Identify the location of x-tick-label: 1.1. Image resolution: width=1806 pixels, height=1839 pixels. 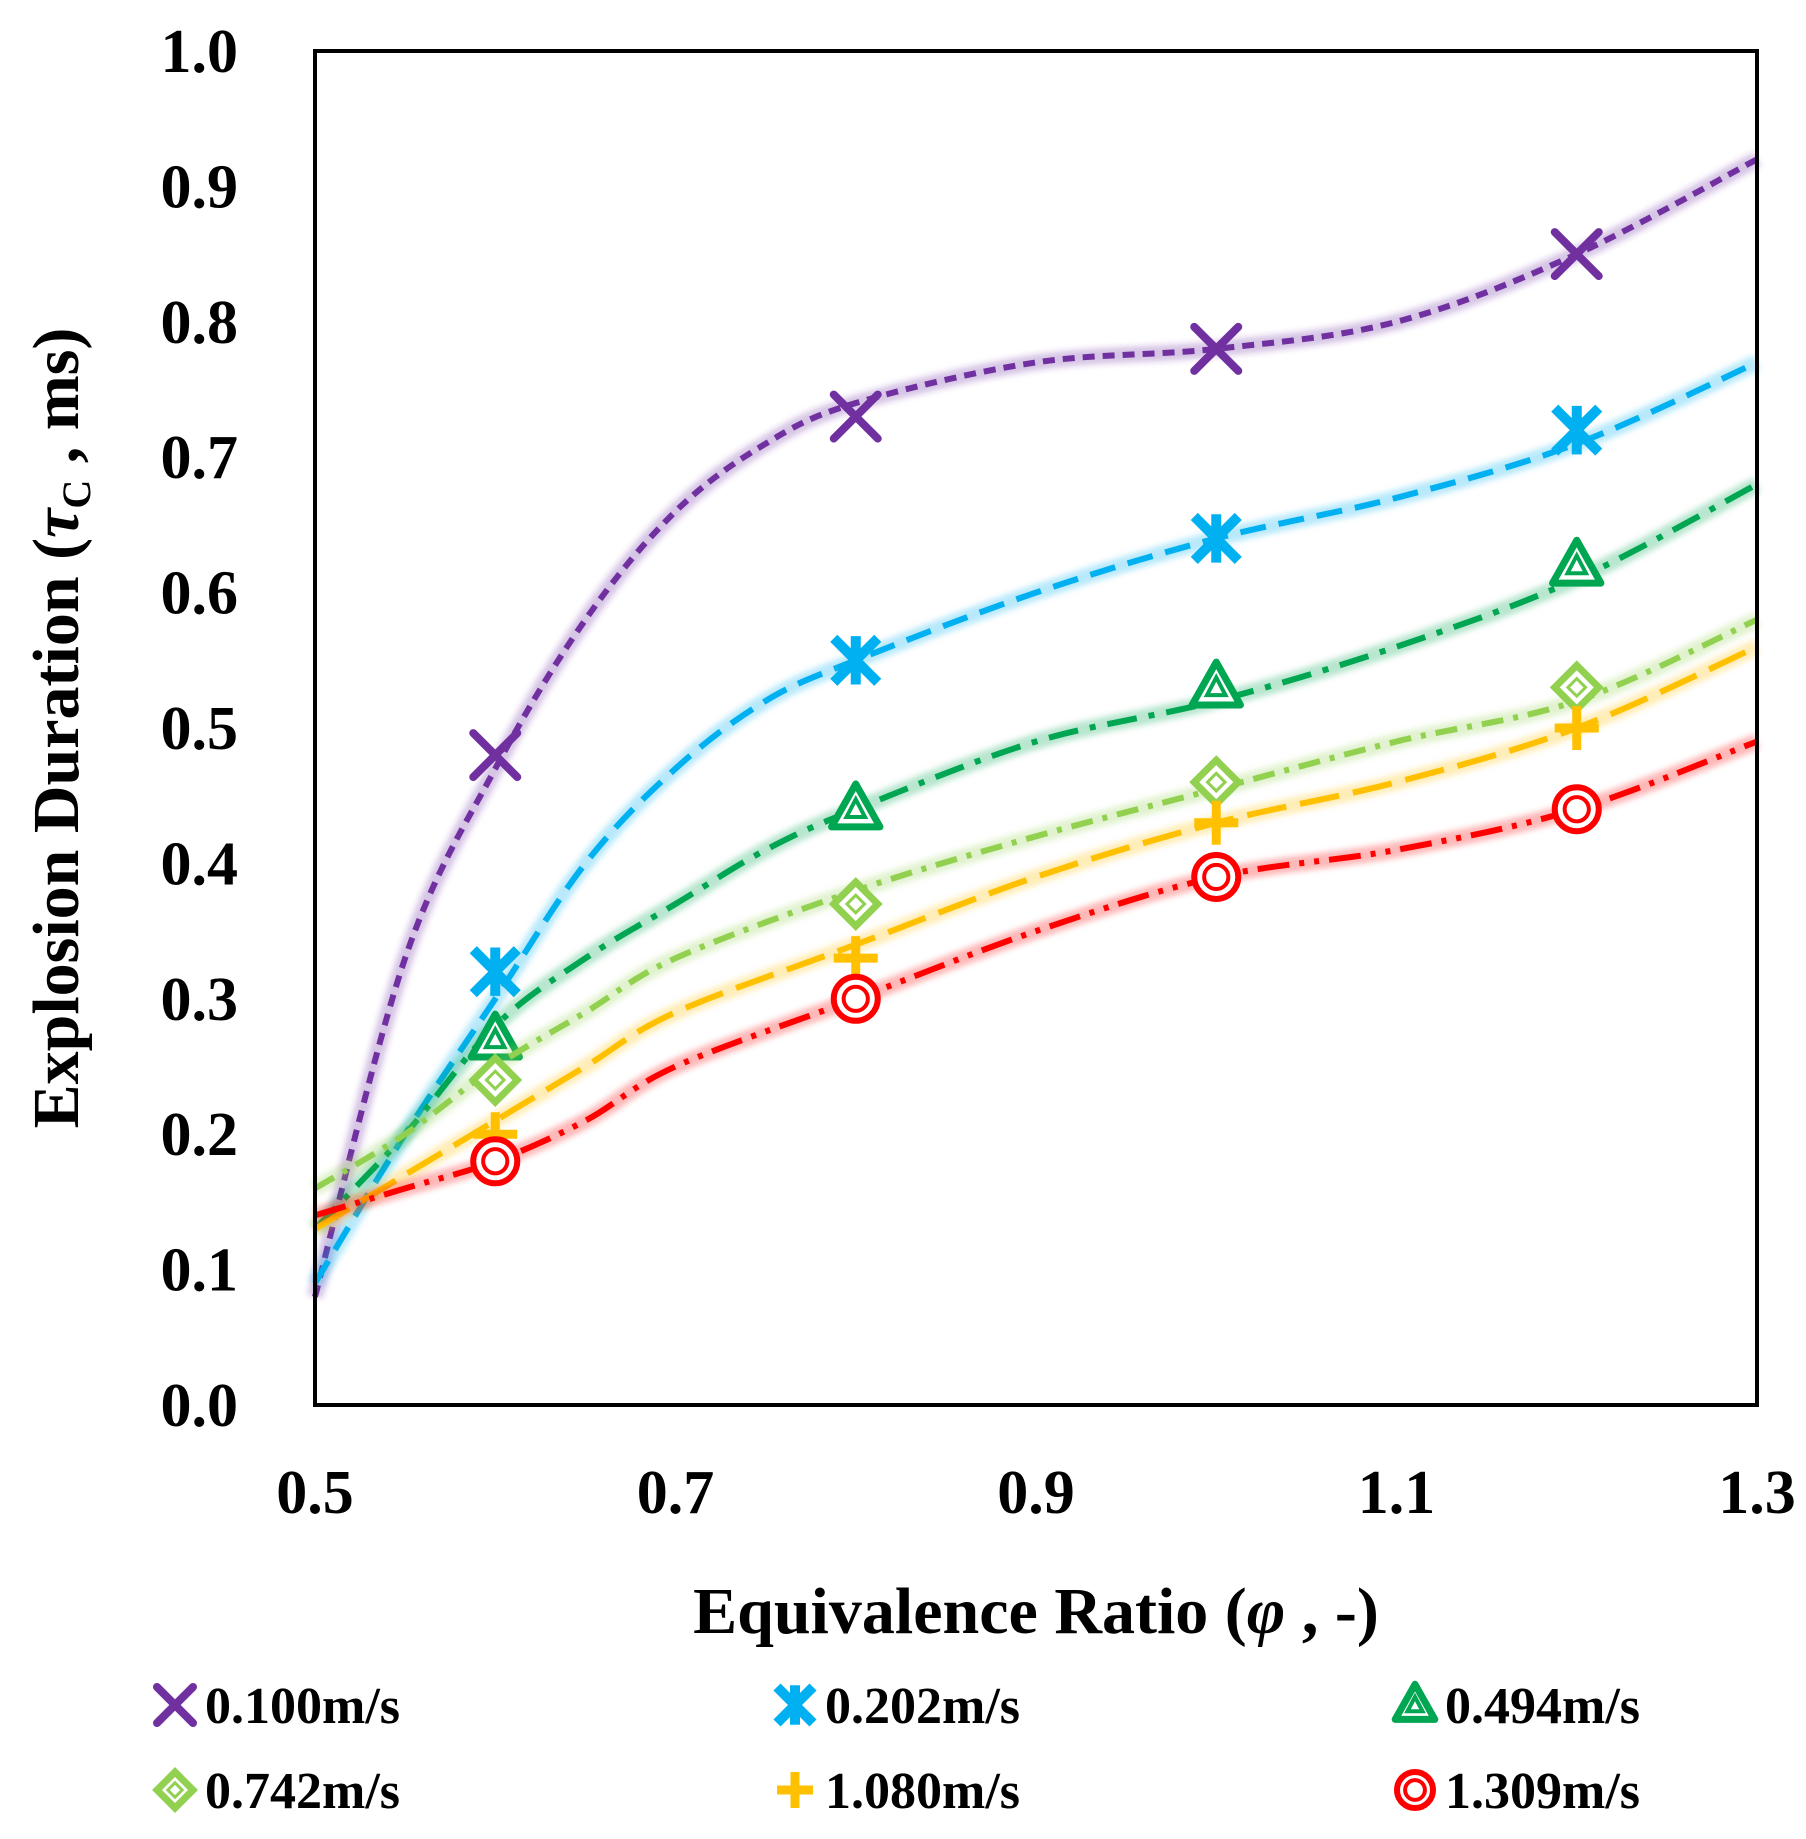
(1397, 1493).